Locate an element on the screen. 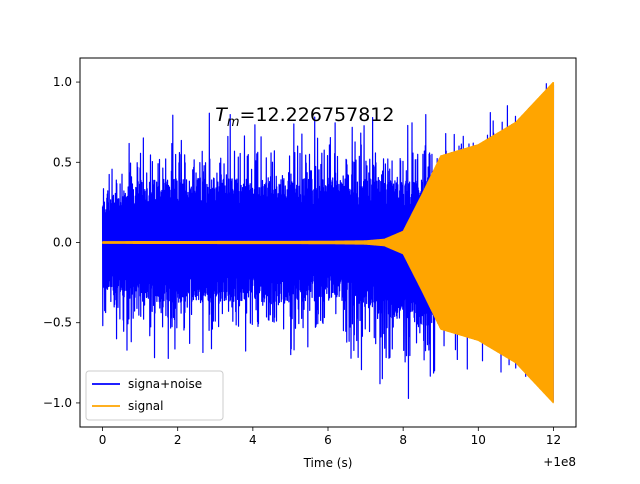 The width and height of the screenshot is (640, 484). x-tick-label: 6 is located at coordinates (328, 440).